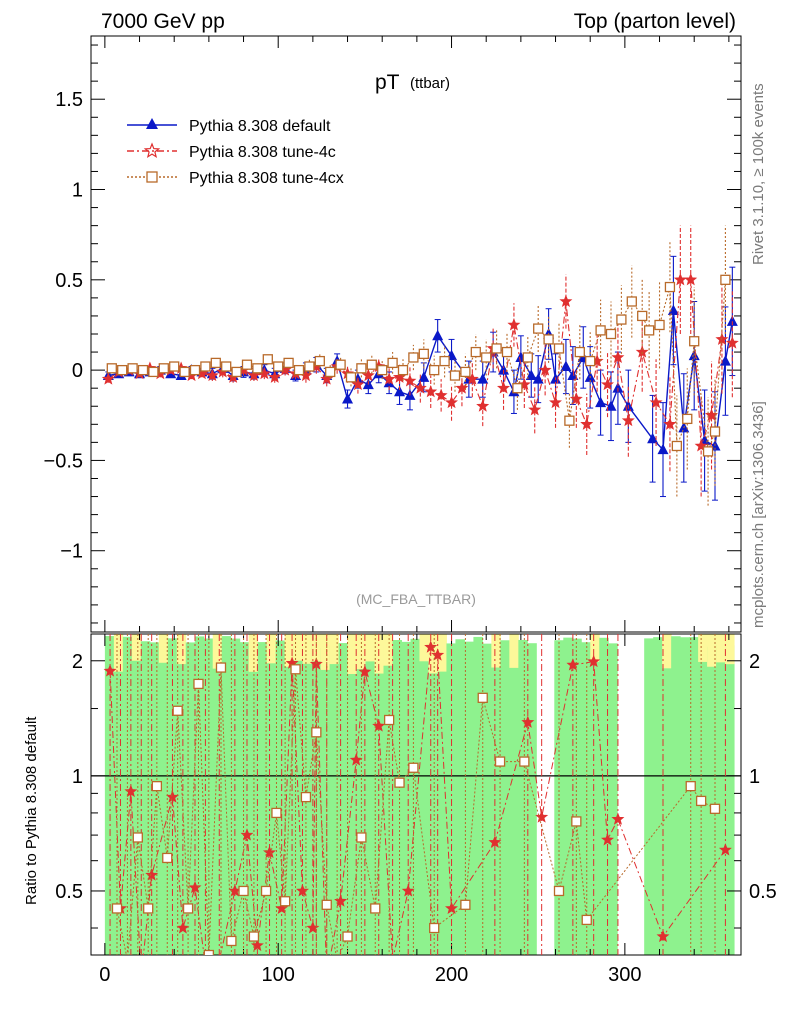 The height and width of the screenshot is (1024, 786). Describe the element at coordinates (152, 150) in the screenshot. I see `legend-marker-tune4c` at that location.